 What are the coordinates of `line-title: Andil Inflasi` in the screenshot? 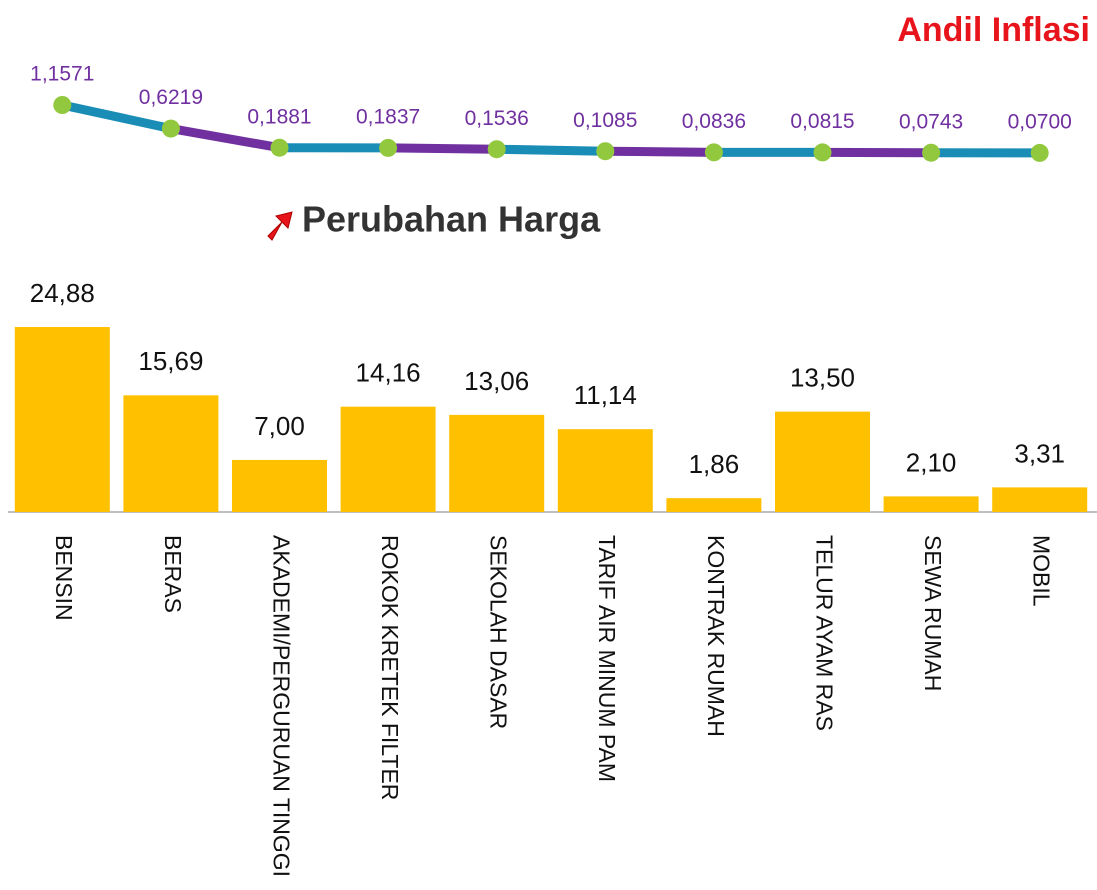 It's located at (993, 30).